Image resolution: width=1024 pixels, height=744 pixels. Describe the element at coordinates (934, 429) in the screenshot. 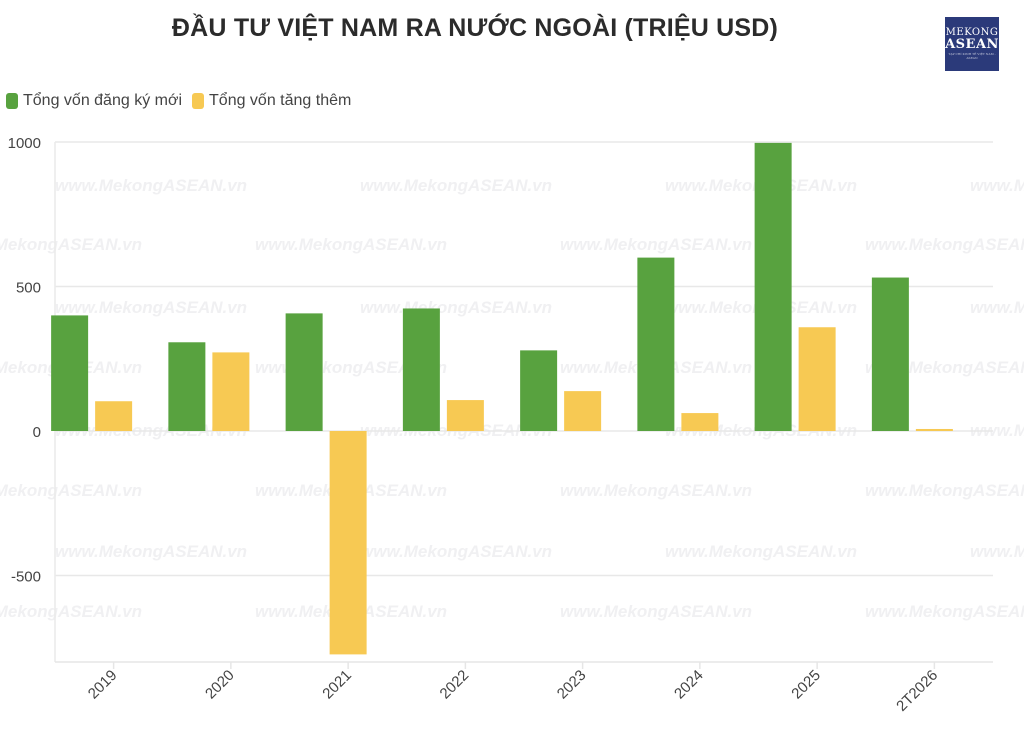

I see `bar-added-capital-2T2026` at that location.